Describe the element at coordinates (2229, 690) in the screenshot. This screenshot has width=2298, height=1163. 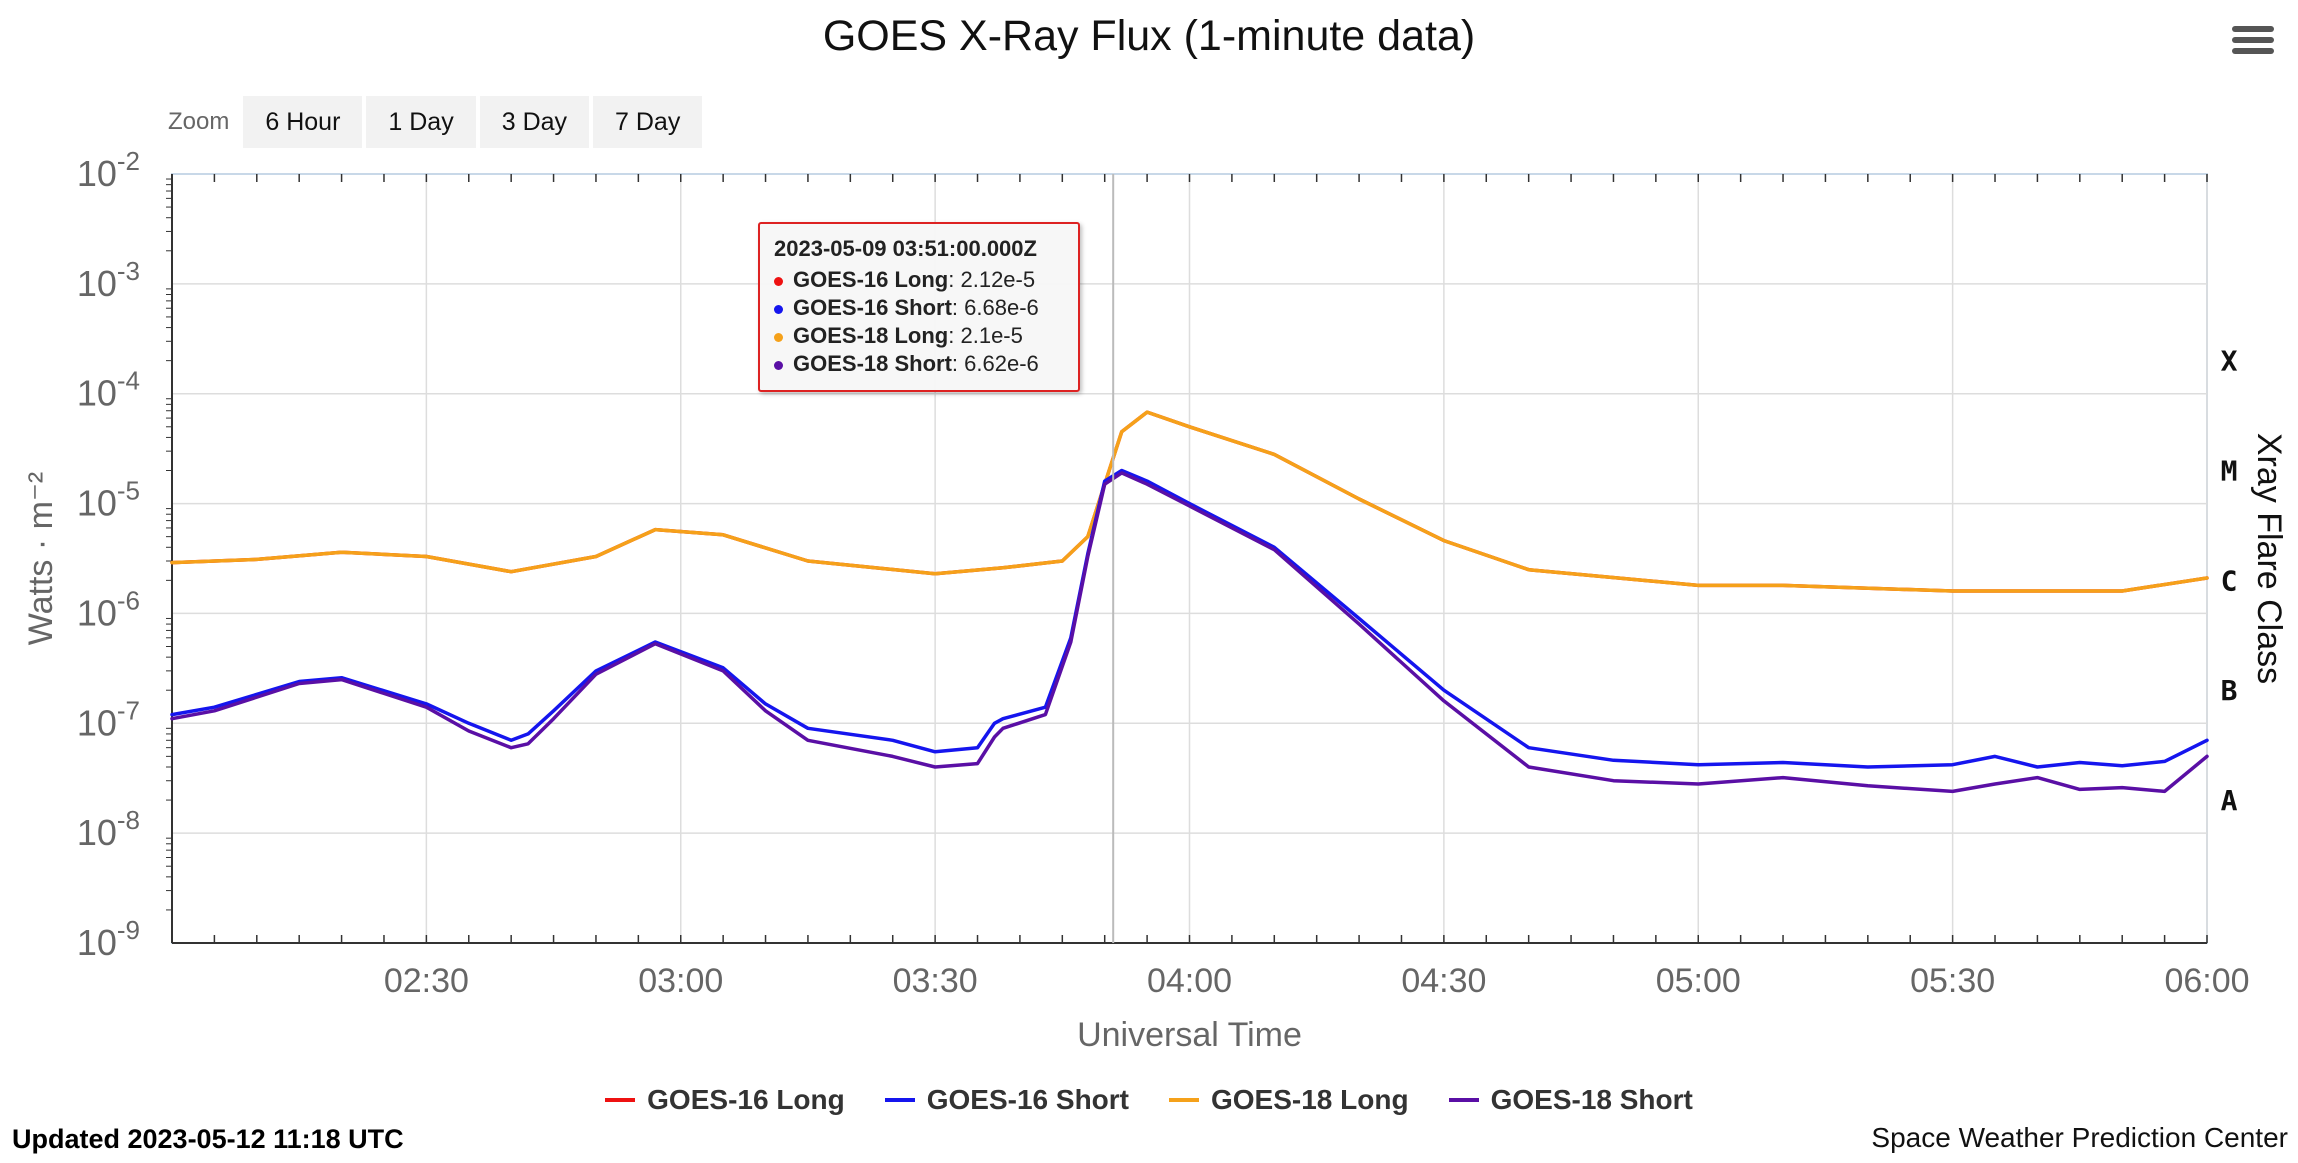
I see `flare-class-label: B` at that location.